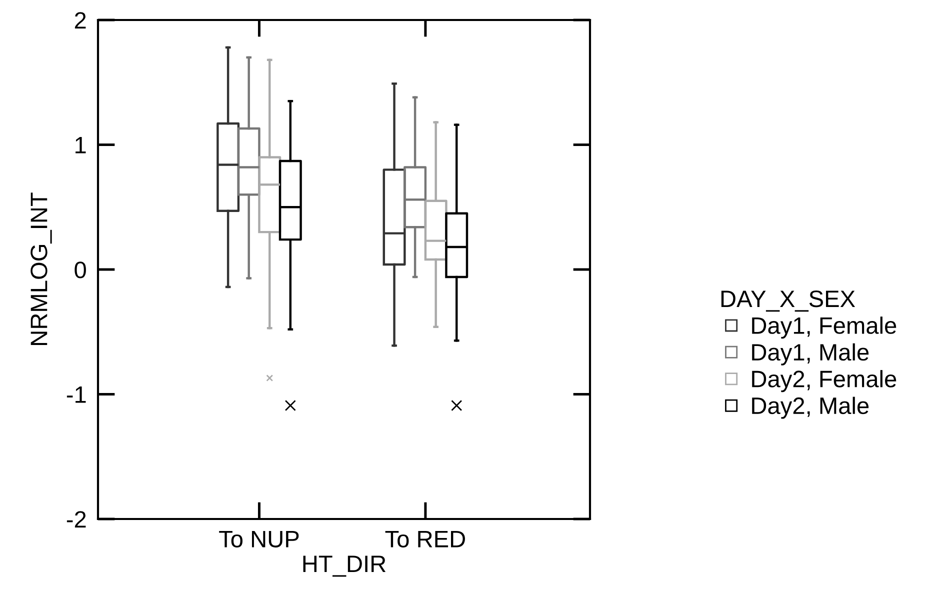 This screenshot has height=599, width=930. Describe the element at coordinates (810, 407) in the screenshot. I see `legend-label: Day2, Male` at that location.